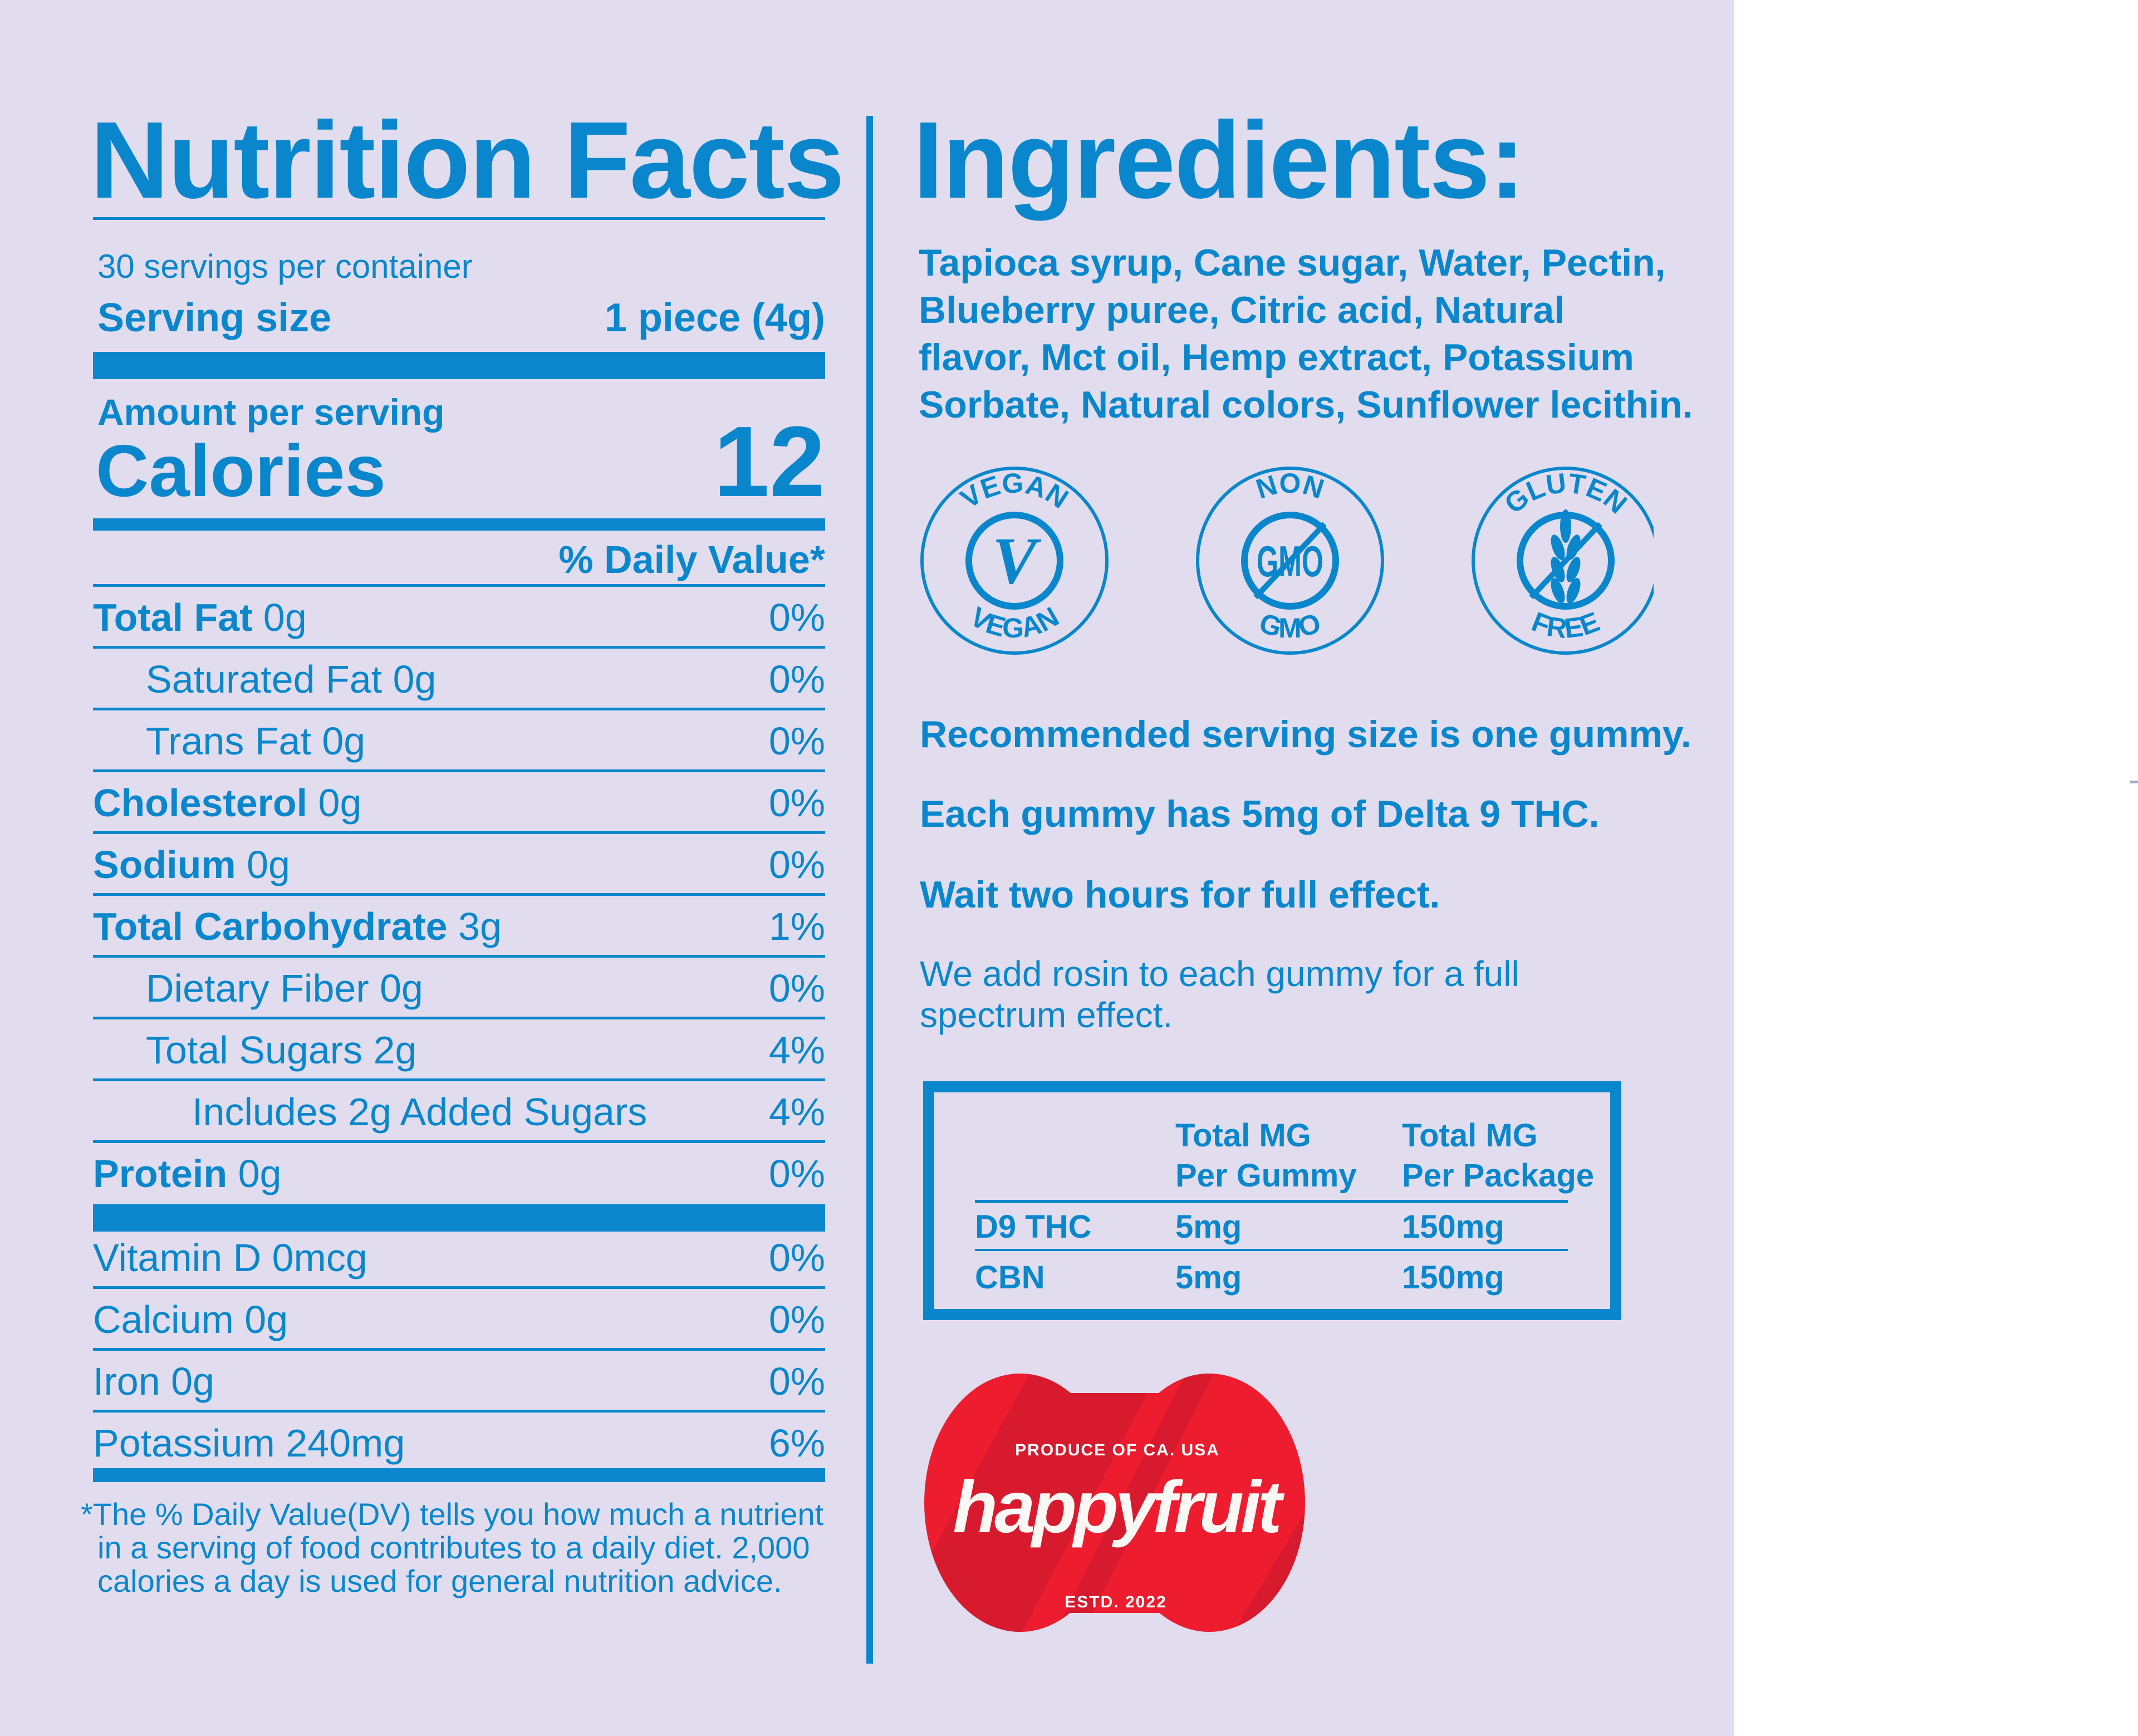 The image size is (2138, 1736). What do you see at coordinates (714, 318) in the screenshot?
I see `serving-size-value: 1 piece (4g)` at bounding box center [714, 318].